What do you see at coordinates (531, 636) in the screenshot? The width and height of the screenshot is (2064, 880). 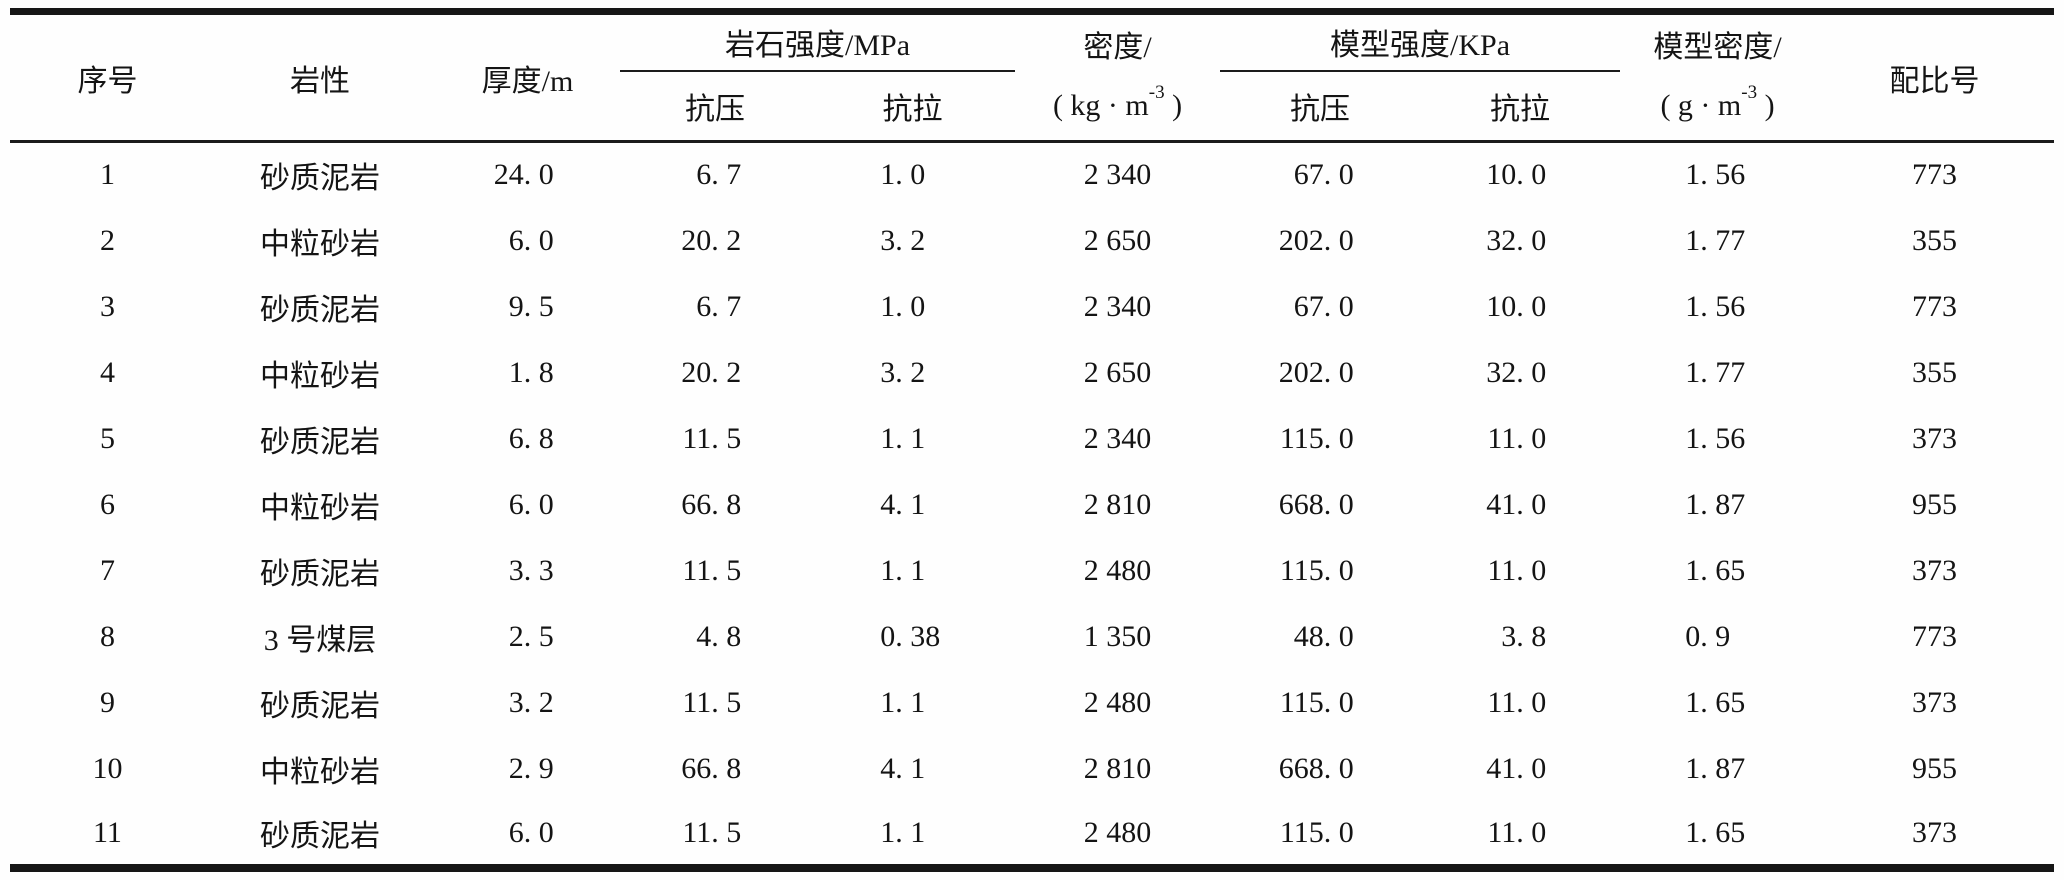 I see `cell-thickness: 2. 5` at bounding box center [531, 636].